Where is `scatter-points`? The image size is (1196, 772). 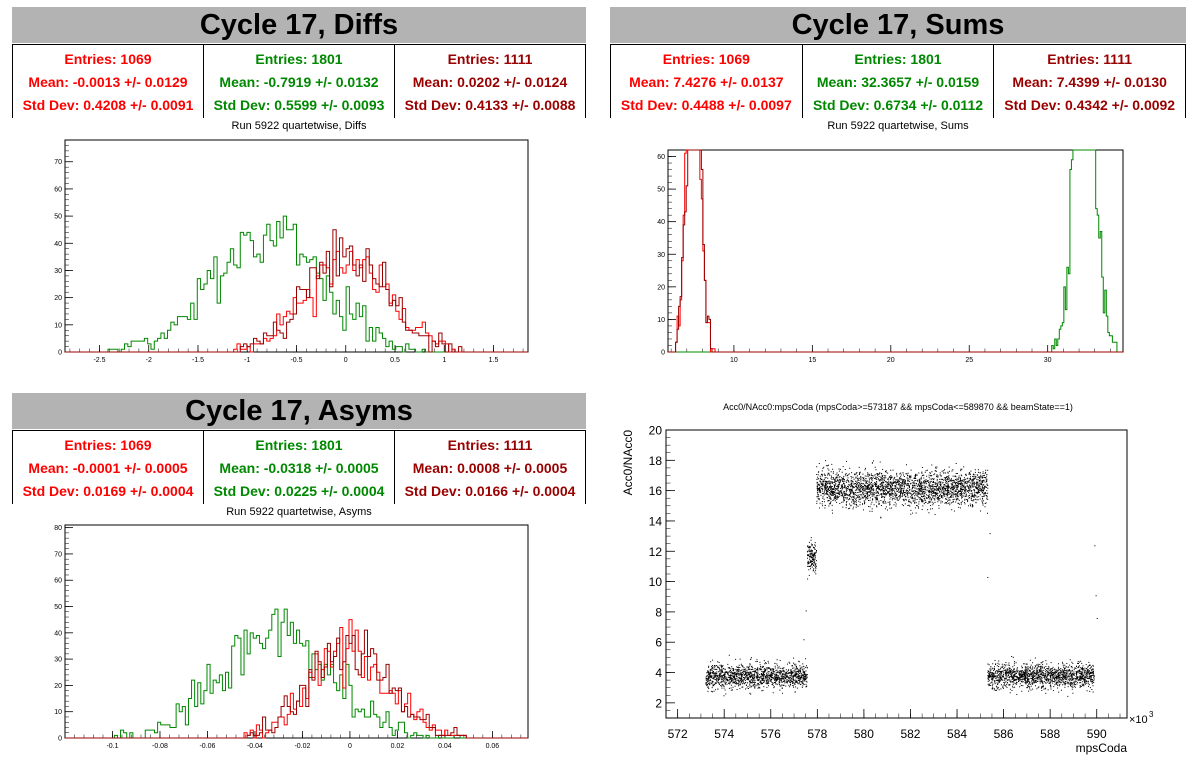 scatter-points is located at coordinates (901, 578).